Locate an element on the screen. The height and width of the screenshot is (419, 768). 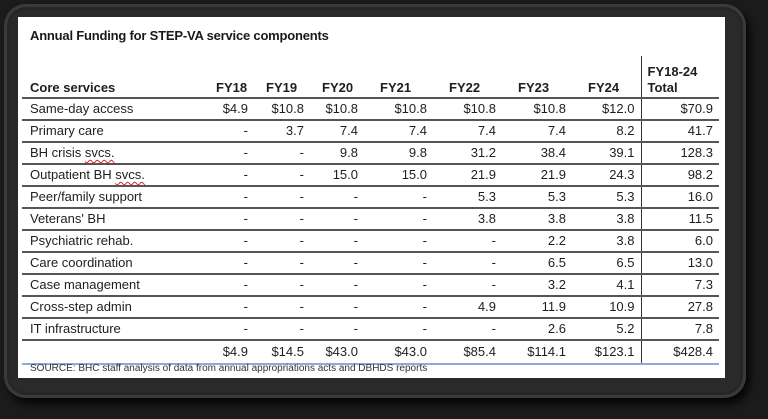
total-cell-fy23: $114.1 is located at coordinates (537, 352).